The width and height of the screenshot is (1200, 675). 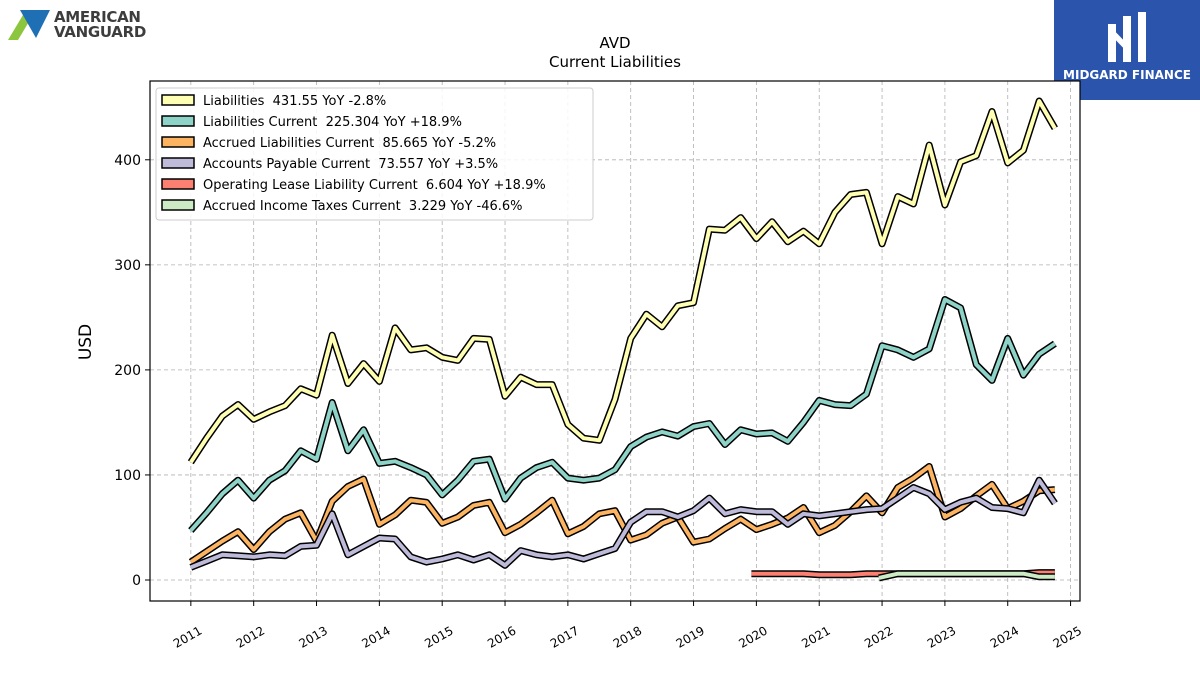 What do you see at coordinates (100, 32) in the screenshot?
I see `logo-line-2: VANGUARD` at bounding box center [100, 32].